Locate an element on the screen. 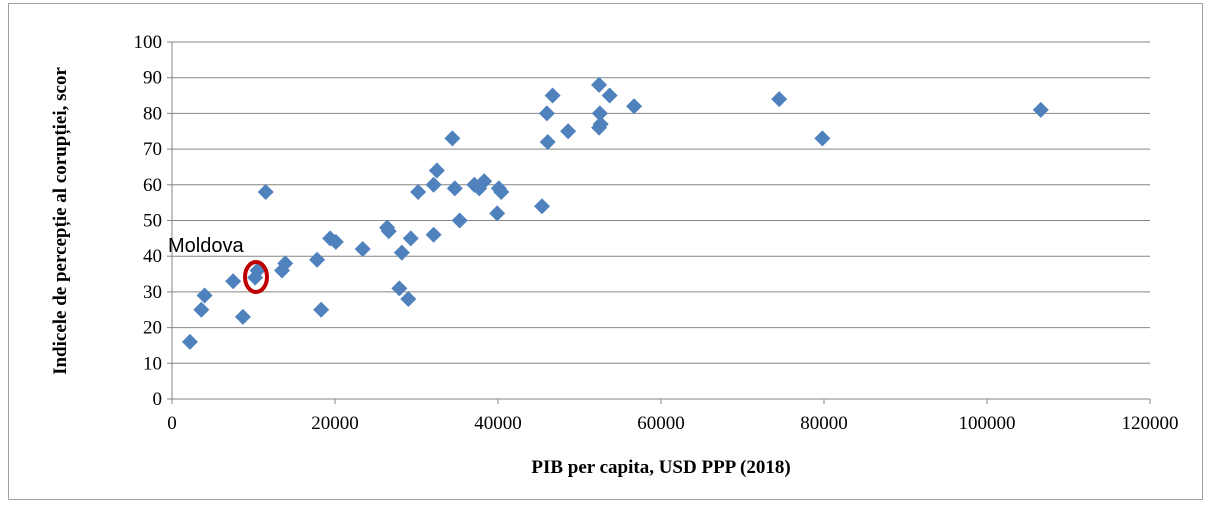 The width and height of the screenshot is (1209, 508). x-tick-label: 60000 is located at coordinates (661, 423).